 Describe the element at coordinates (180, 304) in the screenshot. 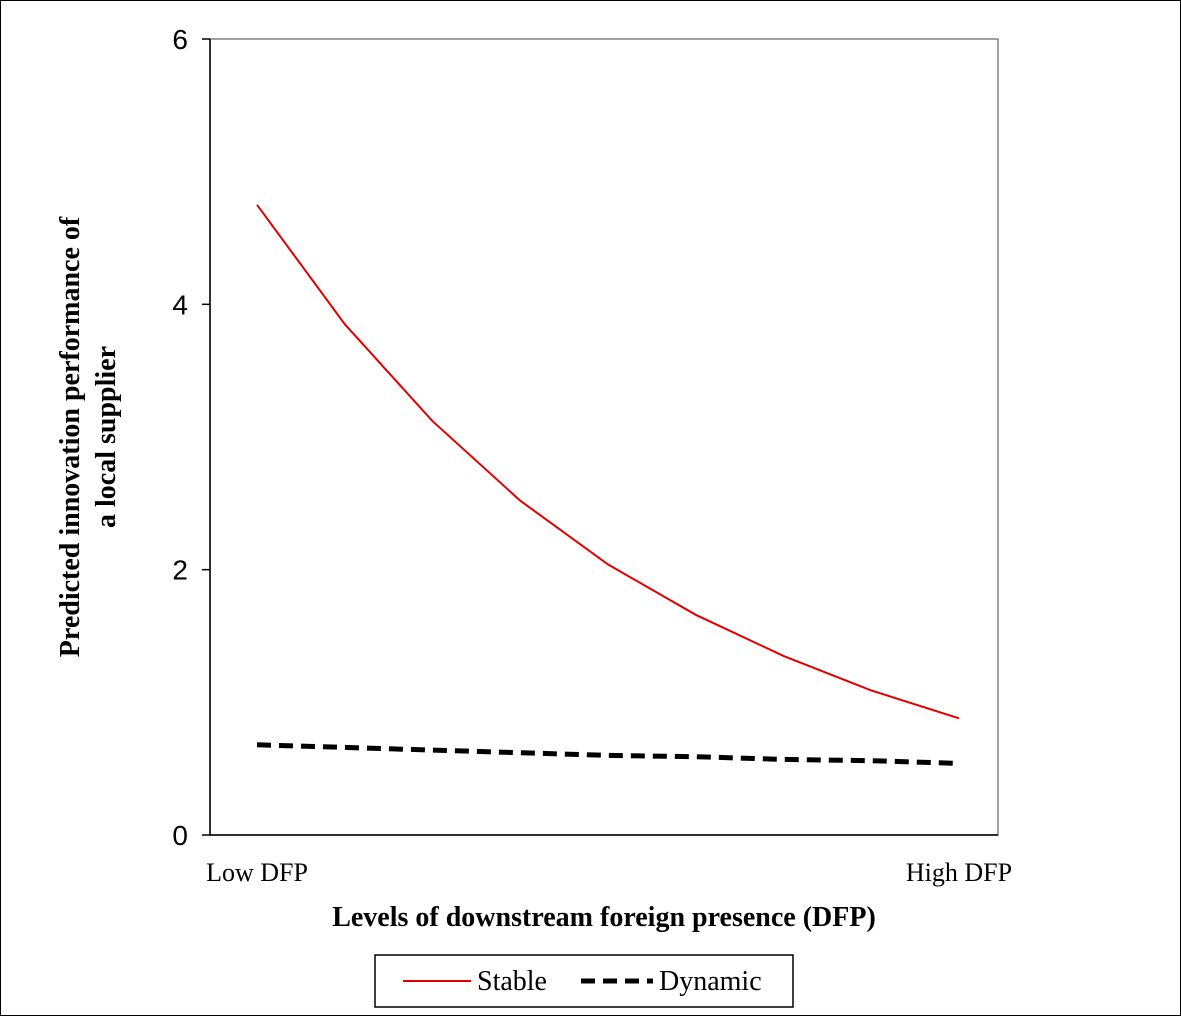

I see `y-tick-label-2: 4` at that location.